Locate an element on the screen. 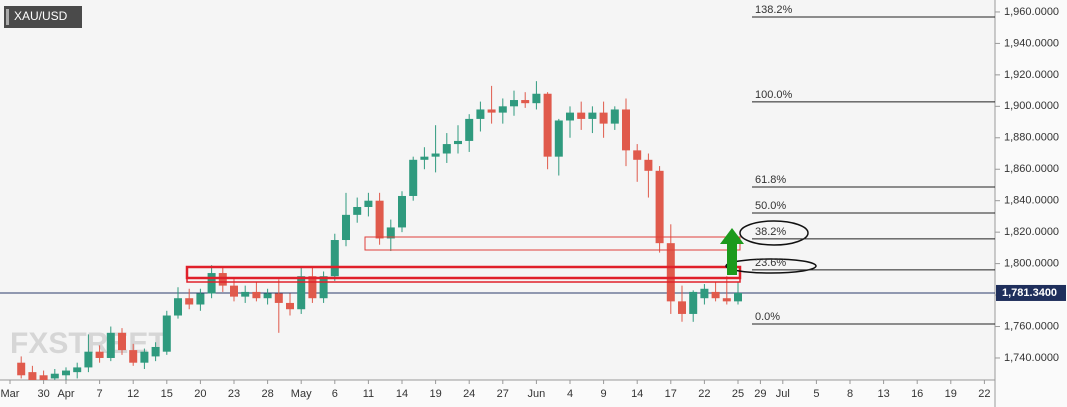  x-tick-label: 9 is located at coordinates (604, 394).